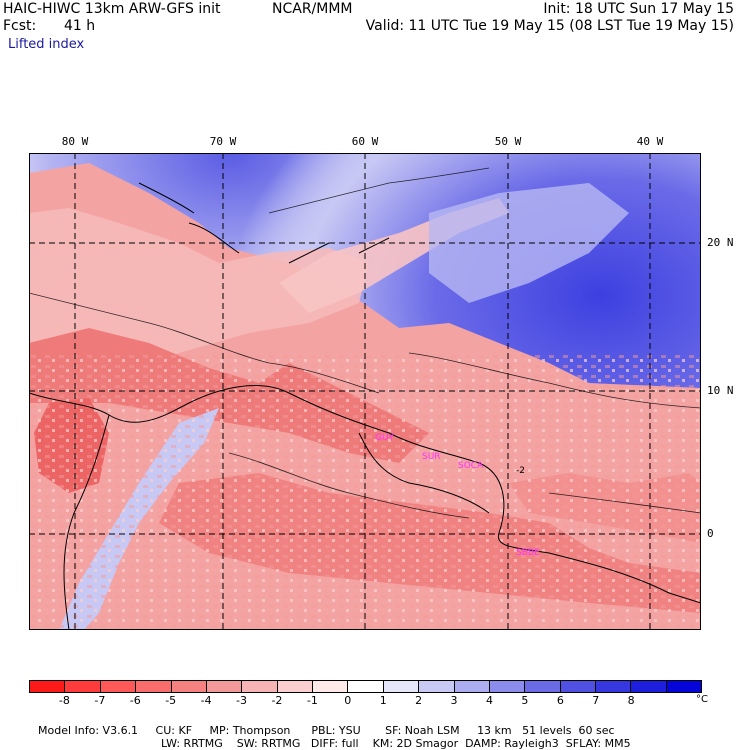 The image size is (740, 750). I want to click on color-scale-tick: -7, so click(100, 700).